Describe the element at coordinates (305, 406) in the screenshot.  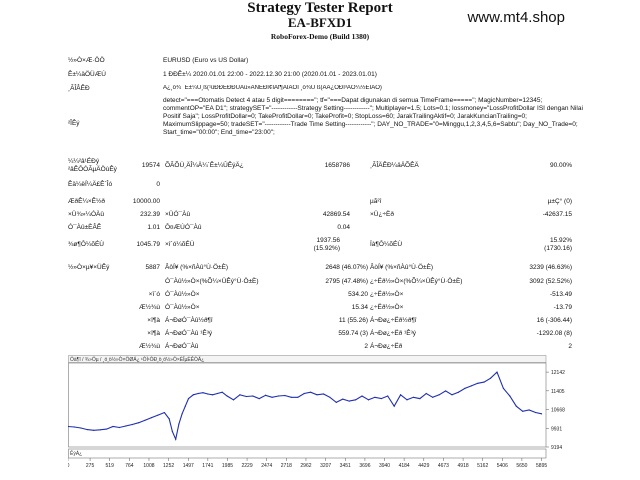
I see `equity-line` at that location.